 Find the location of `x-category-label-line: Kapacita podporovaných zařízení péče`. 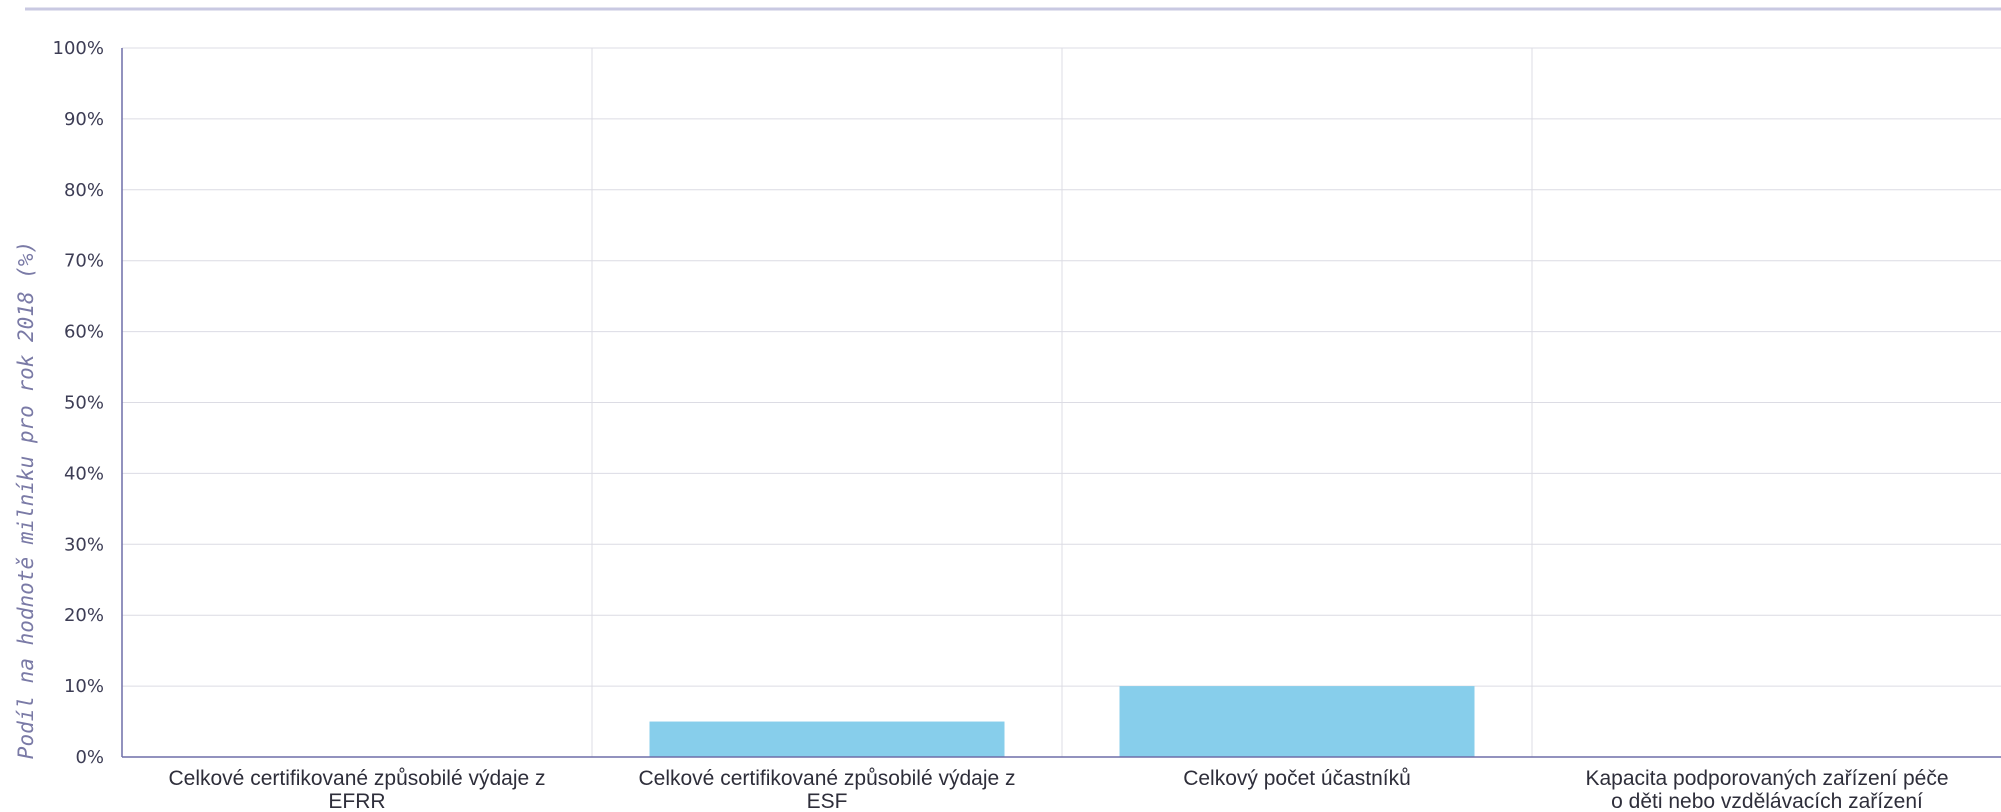

x-category-label-line: Kapacita podporovaných zařízení péče is located at coordinates (1766, 778).